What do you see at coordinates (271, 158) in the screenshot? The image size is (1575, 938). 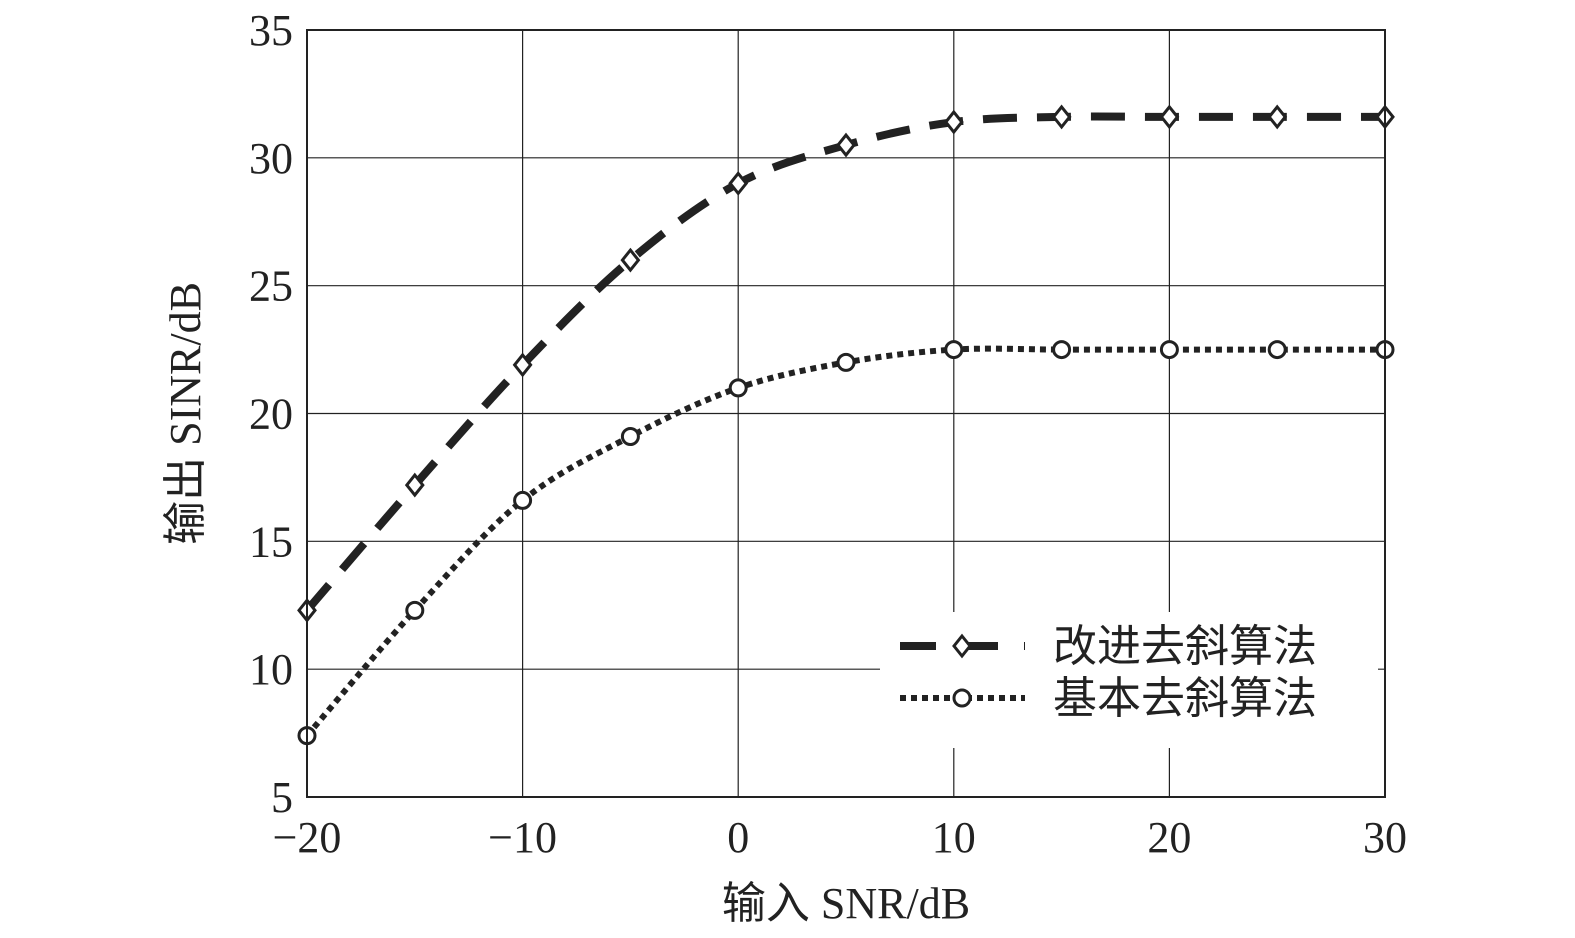 I see `y-tick-label: 30` at bounding box center [271, 158].